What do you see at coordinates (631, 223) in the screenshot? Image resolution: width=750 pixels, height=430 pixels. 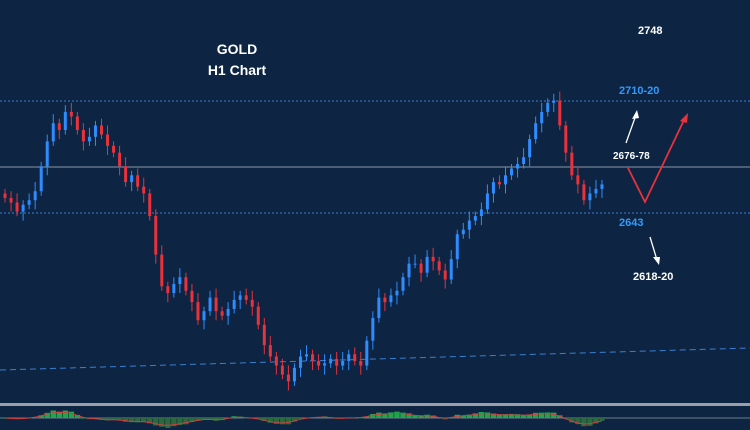 I see `level-label-2643: 2643` at bounding box center [631, 223].